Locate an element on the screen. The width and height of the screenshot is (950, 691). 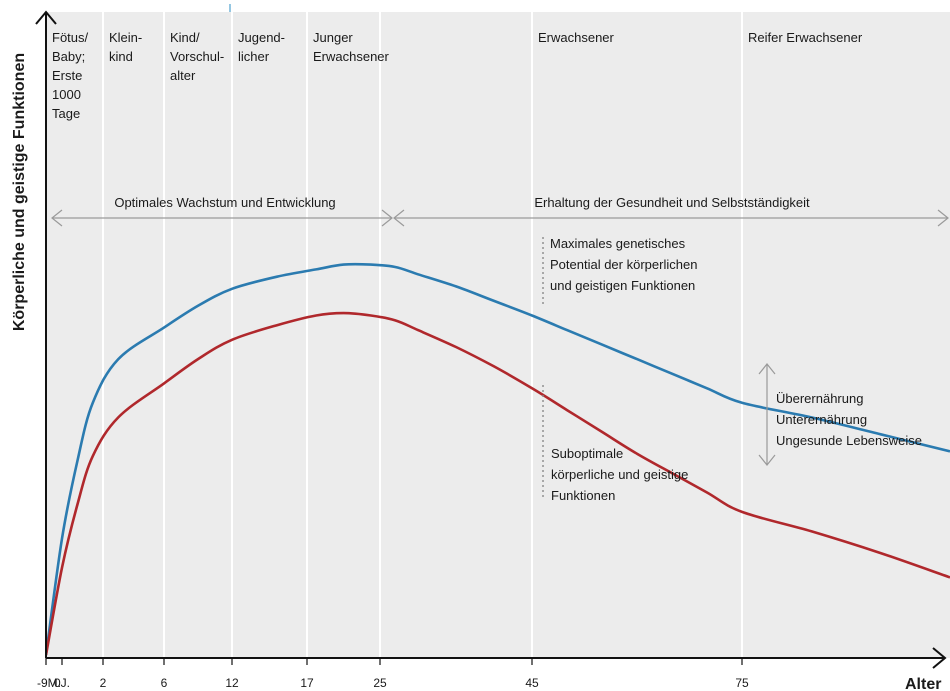
x-tick-label: 0J. is located at coordinates (62, 683).